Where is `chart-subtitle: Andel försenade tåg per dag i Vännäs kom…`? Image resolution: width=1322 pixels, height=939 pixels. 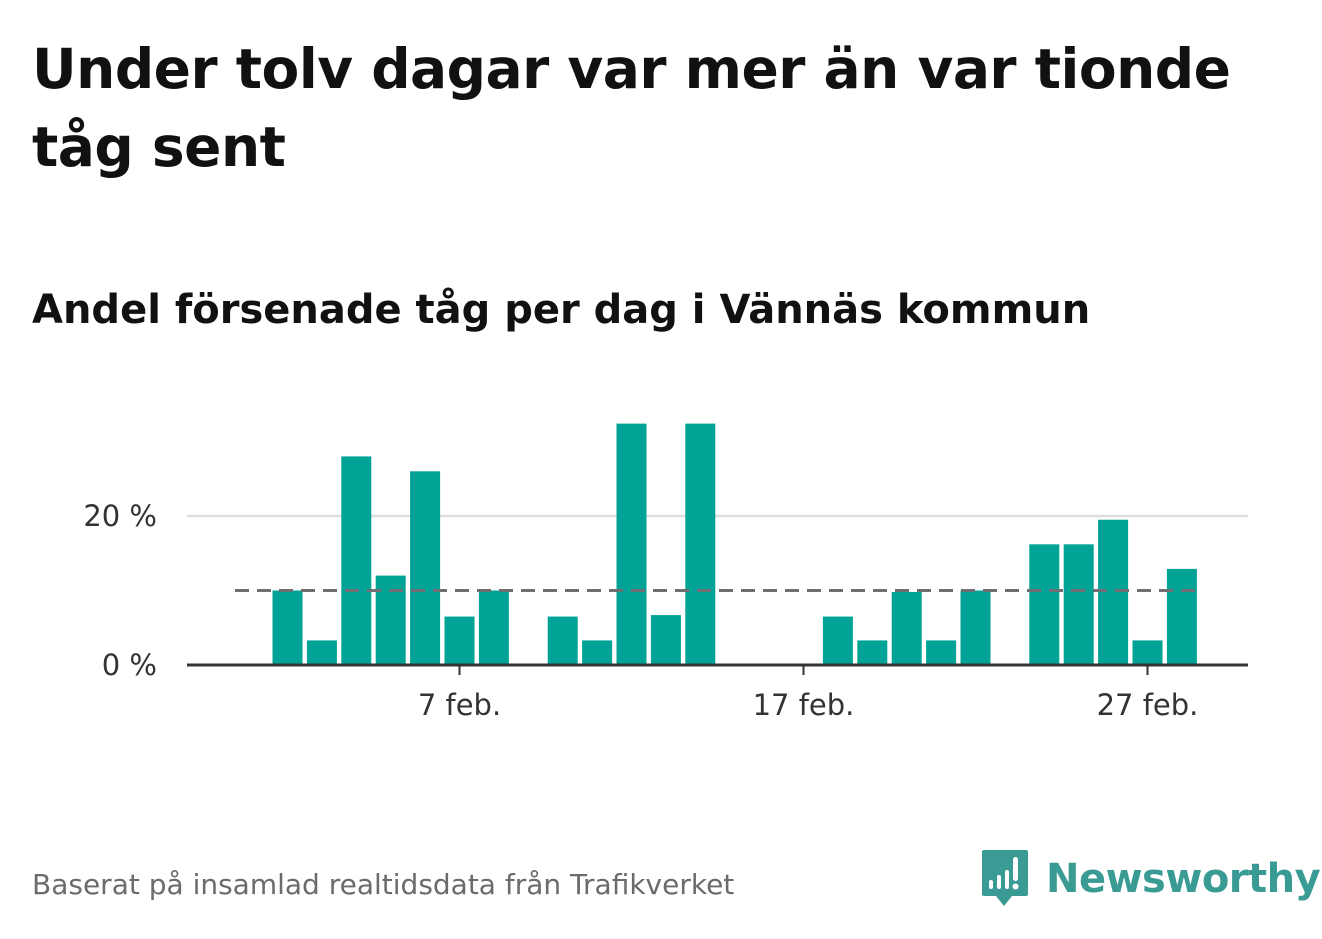 chart-subtitle: Andel försenade tåg per dag i Vännäs kom… is located at coordinates (561, 310).